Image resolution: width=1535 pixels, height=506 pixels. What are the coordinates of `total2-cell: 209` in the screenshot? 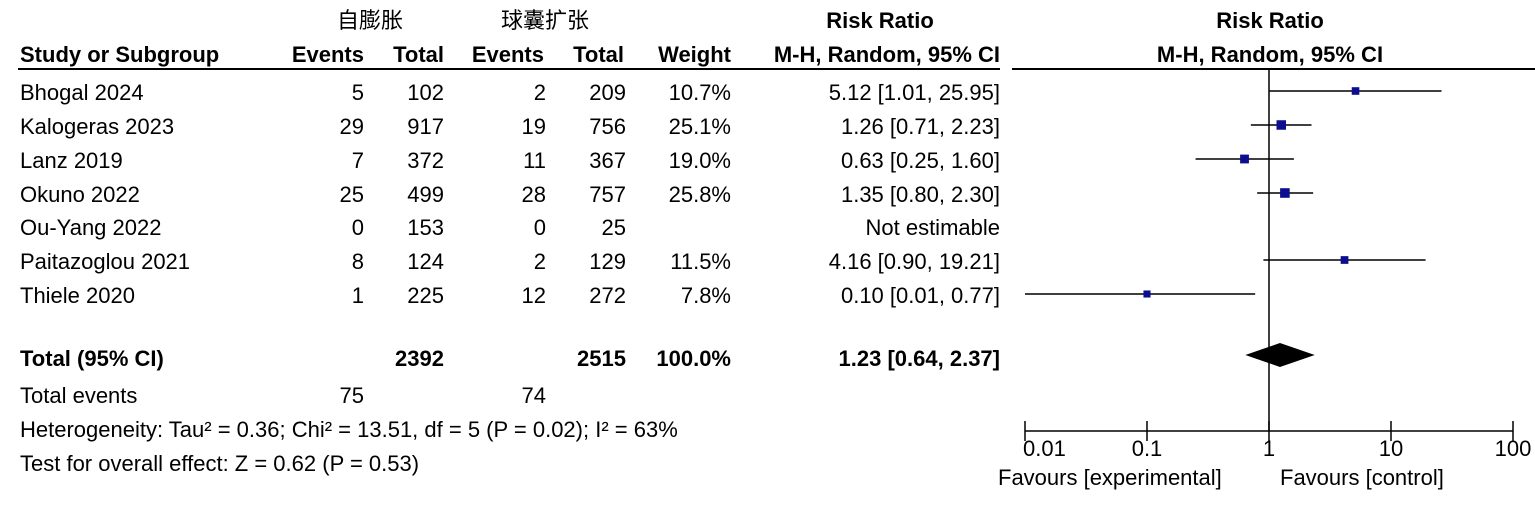 It's located at (607, 92).